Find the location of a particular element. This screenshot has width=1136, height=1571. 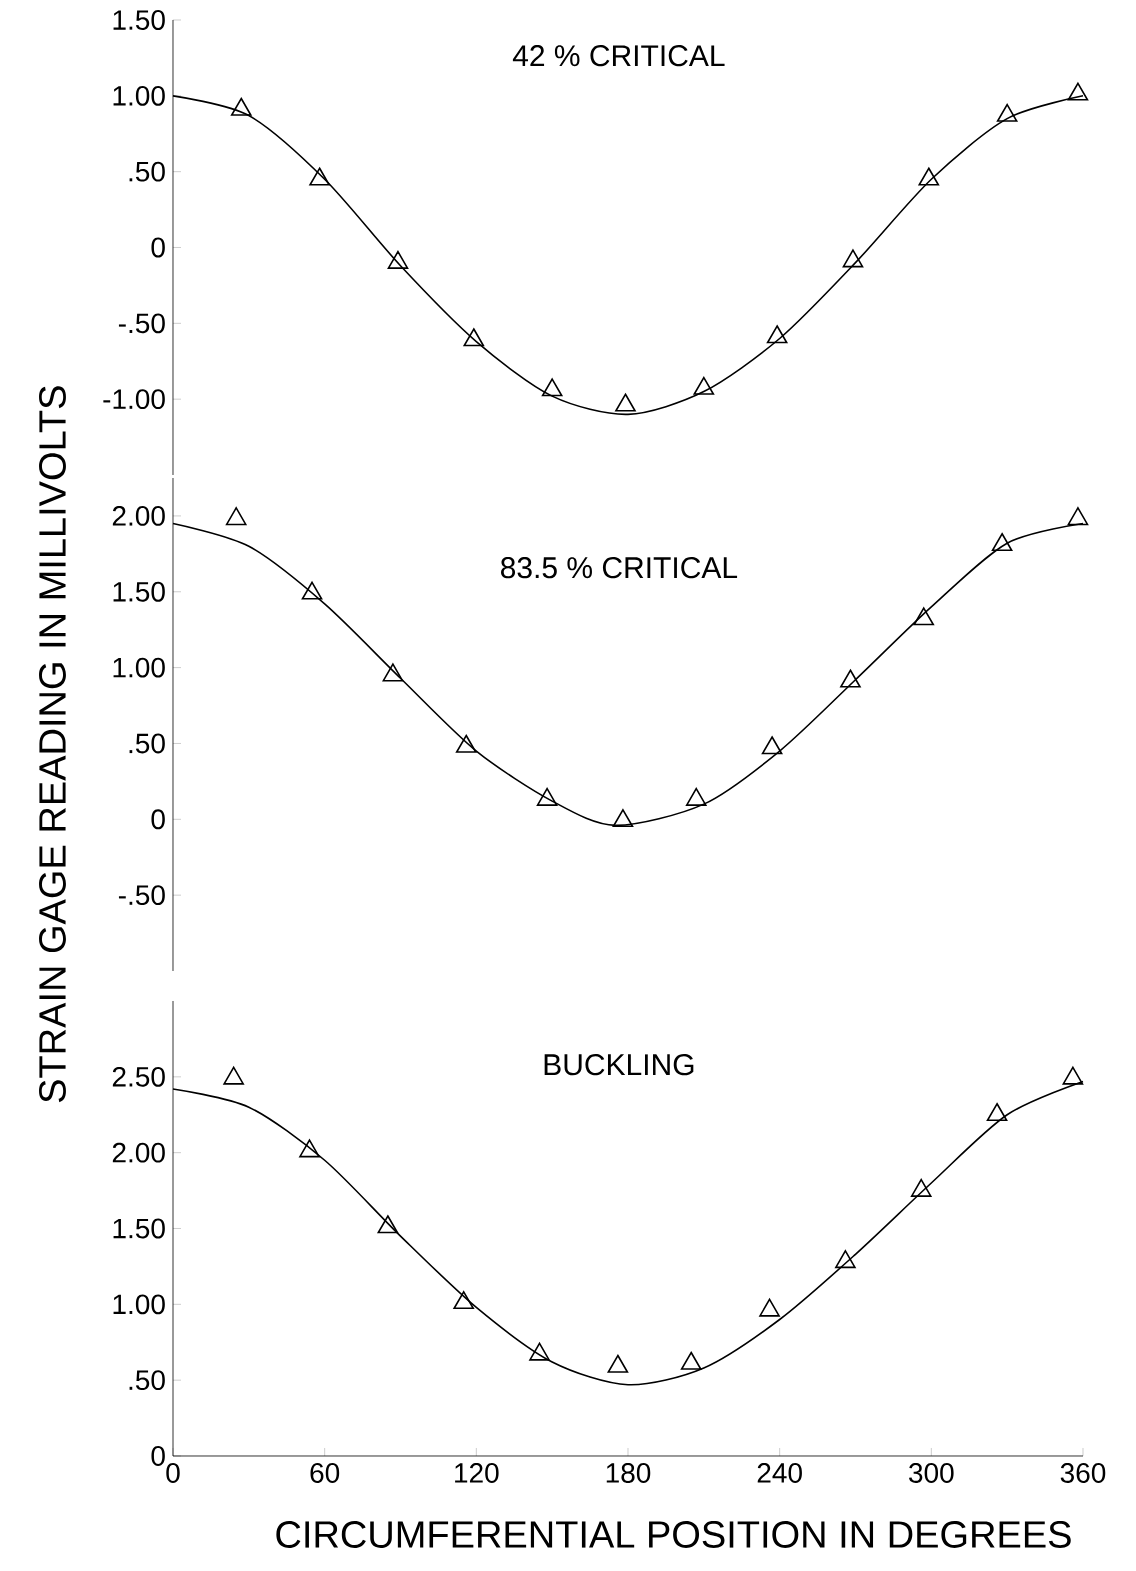

text: 42 % CRITICAL is located at coordinates (618, 56).